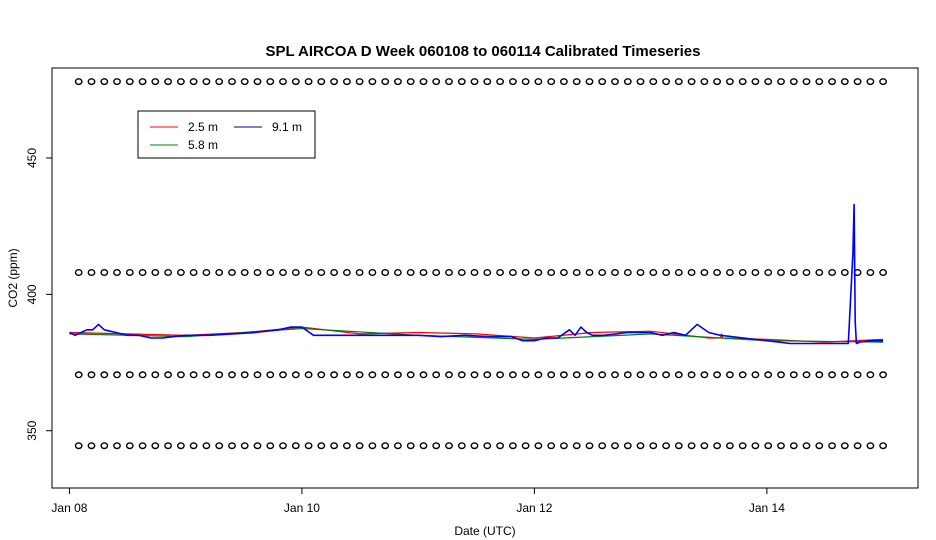 Image resolution: width=936 pixels, height=540 pixels. I want to click on legend-box, so click(226, 134).